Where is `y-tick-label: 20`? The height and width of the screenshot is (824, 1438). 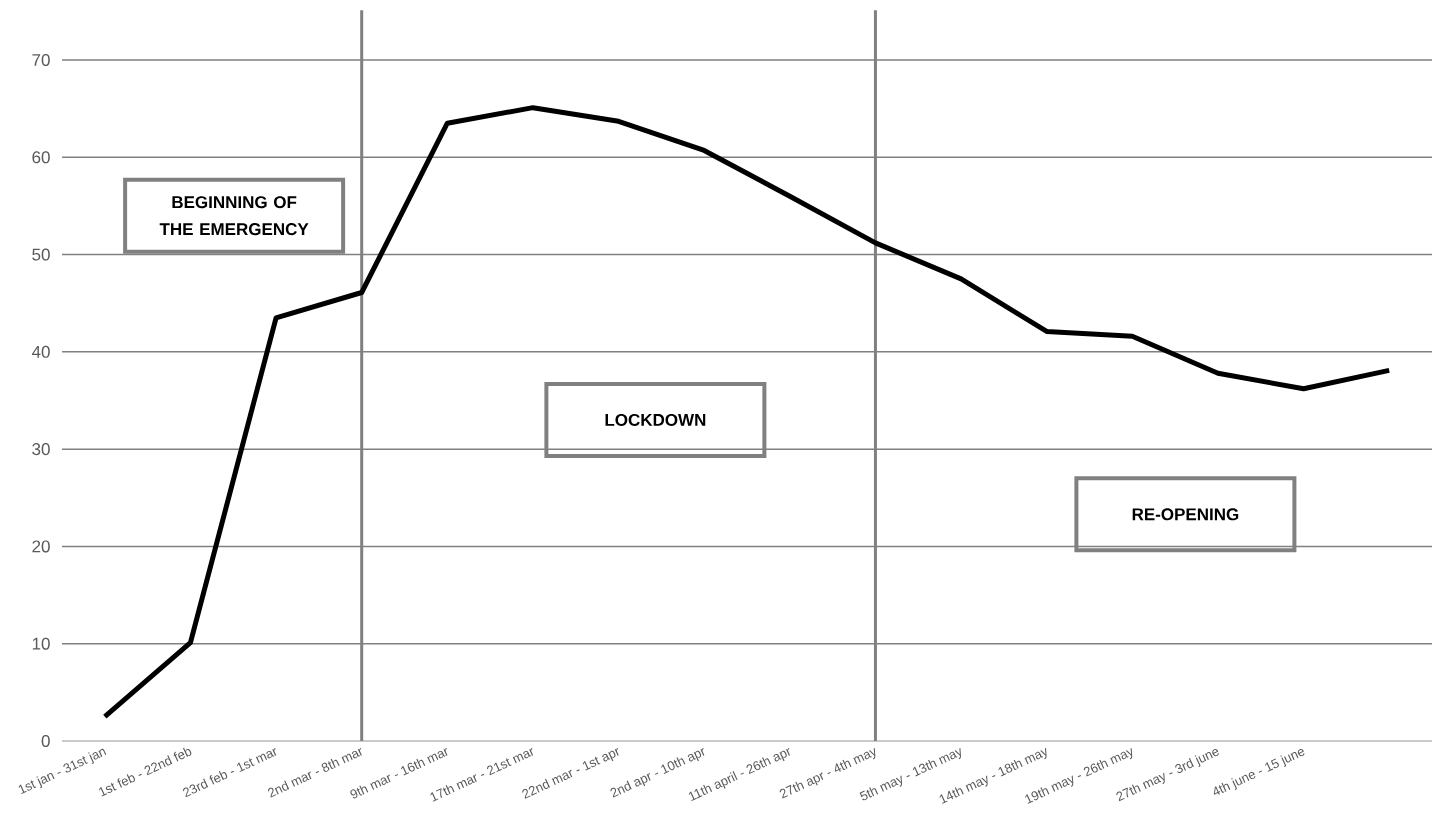
y-tick-label: 20 is located at coordinates (41, 546).